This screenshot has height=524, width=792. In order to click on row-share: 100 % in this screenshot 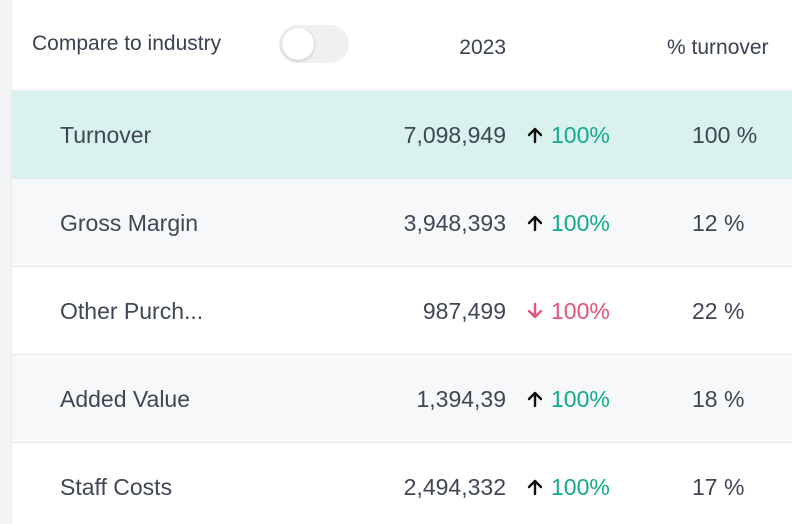, I will do `click(725, 135)`.